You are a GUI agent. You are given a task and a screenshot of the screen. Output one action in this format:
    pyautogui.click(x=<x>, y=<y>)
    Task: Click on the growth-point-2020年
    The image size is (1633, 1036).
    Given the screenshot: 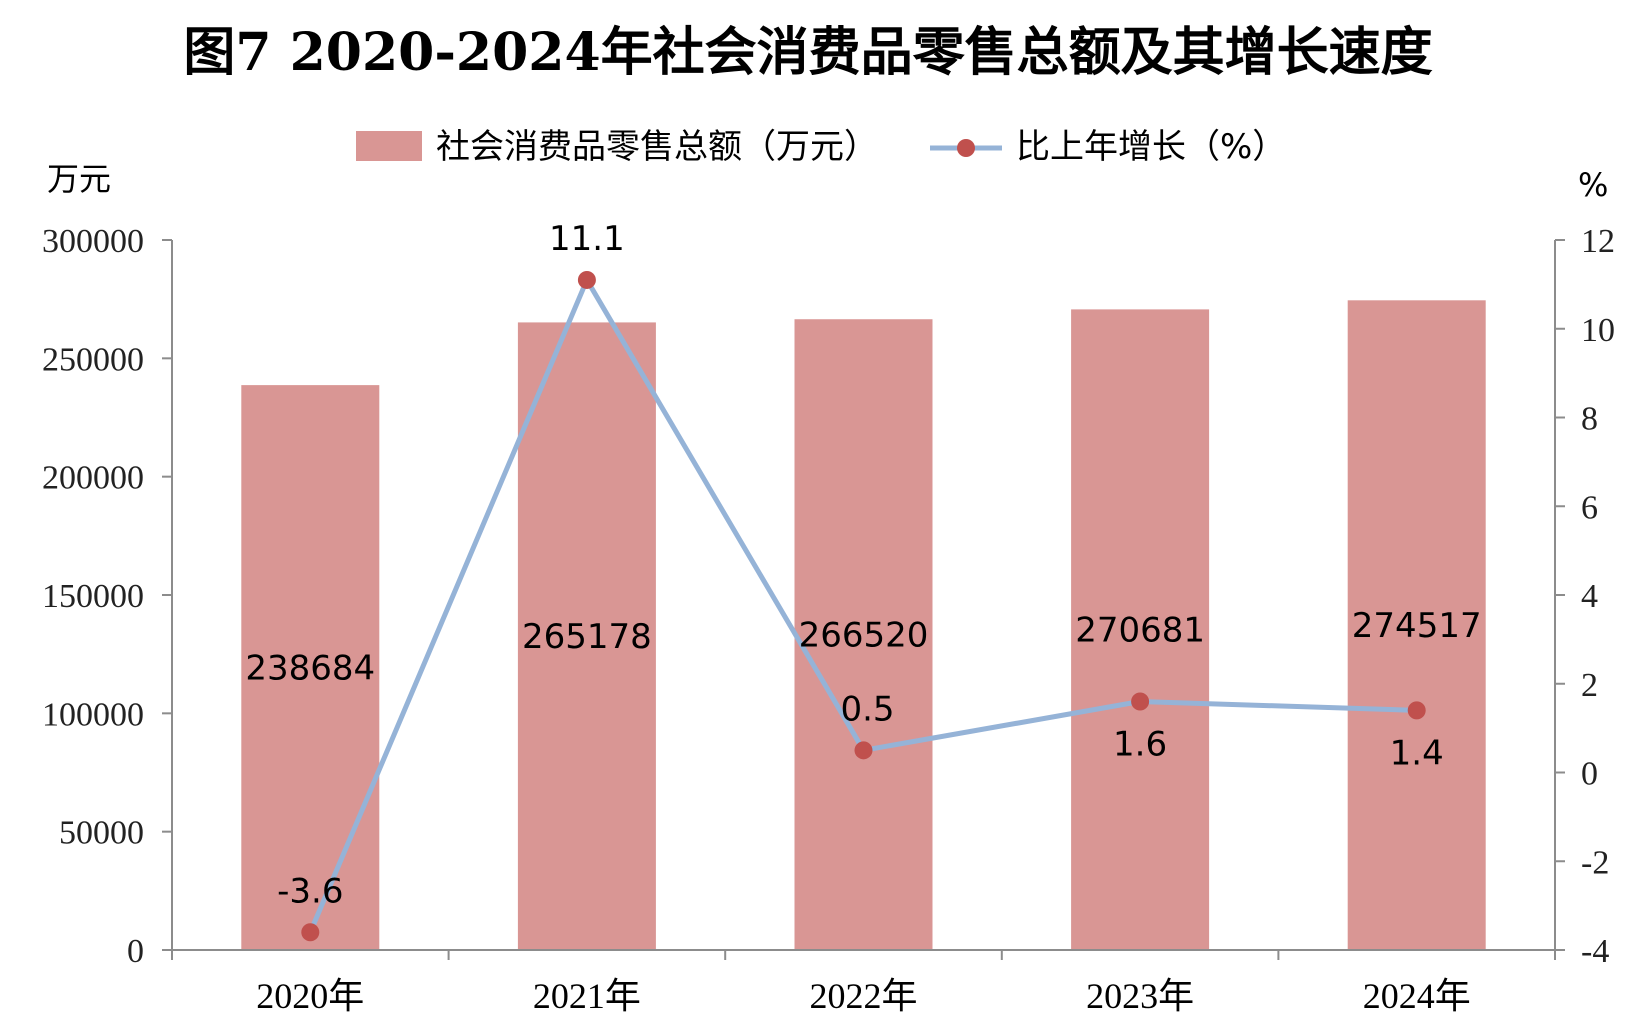 What is the action you would take?
    pyautogui.click(x=310, y=932)
    